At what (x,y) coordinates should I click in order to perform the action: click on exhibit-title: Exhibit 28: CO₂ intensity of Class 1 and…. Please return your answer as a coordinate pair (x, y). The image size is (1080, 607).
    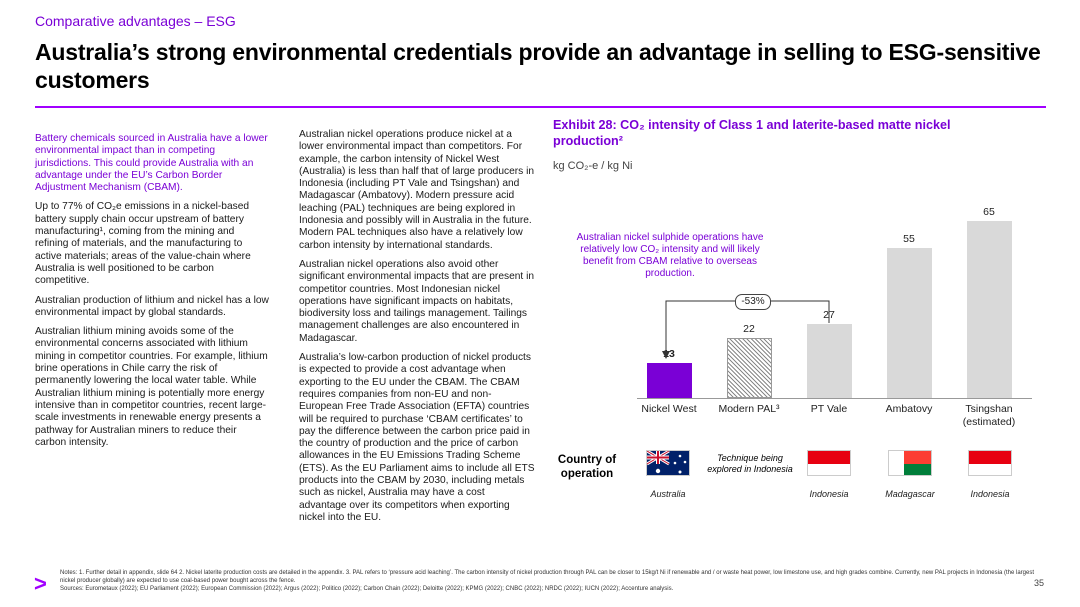
    Looking at the image, I should click on (752, 133).